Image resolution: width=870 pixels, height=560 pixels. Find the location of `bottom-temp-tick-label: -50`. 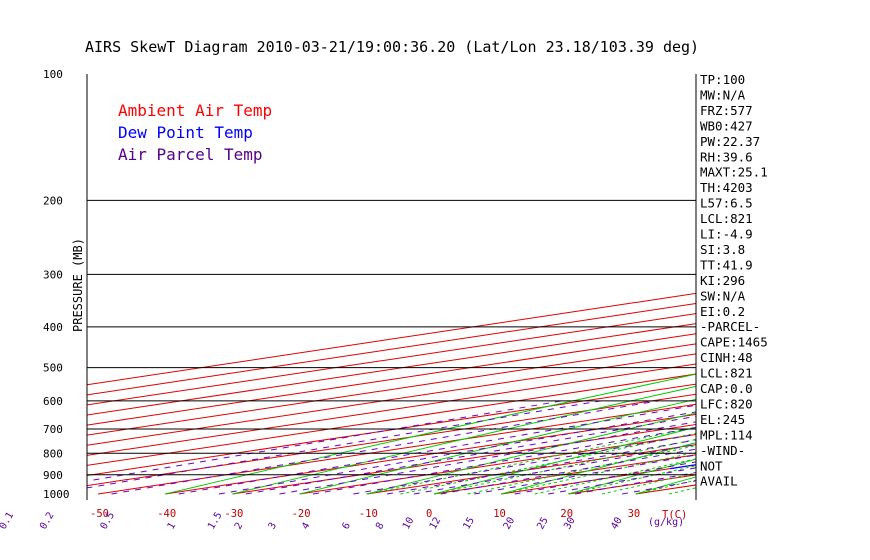

bottom-temp-tick-label: -50 is located at coordinates (99, 514).